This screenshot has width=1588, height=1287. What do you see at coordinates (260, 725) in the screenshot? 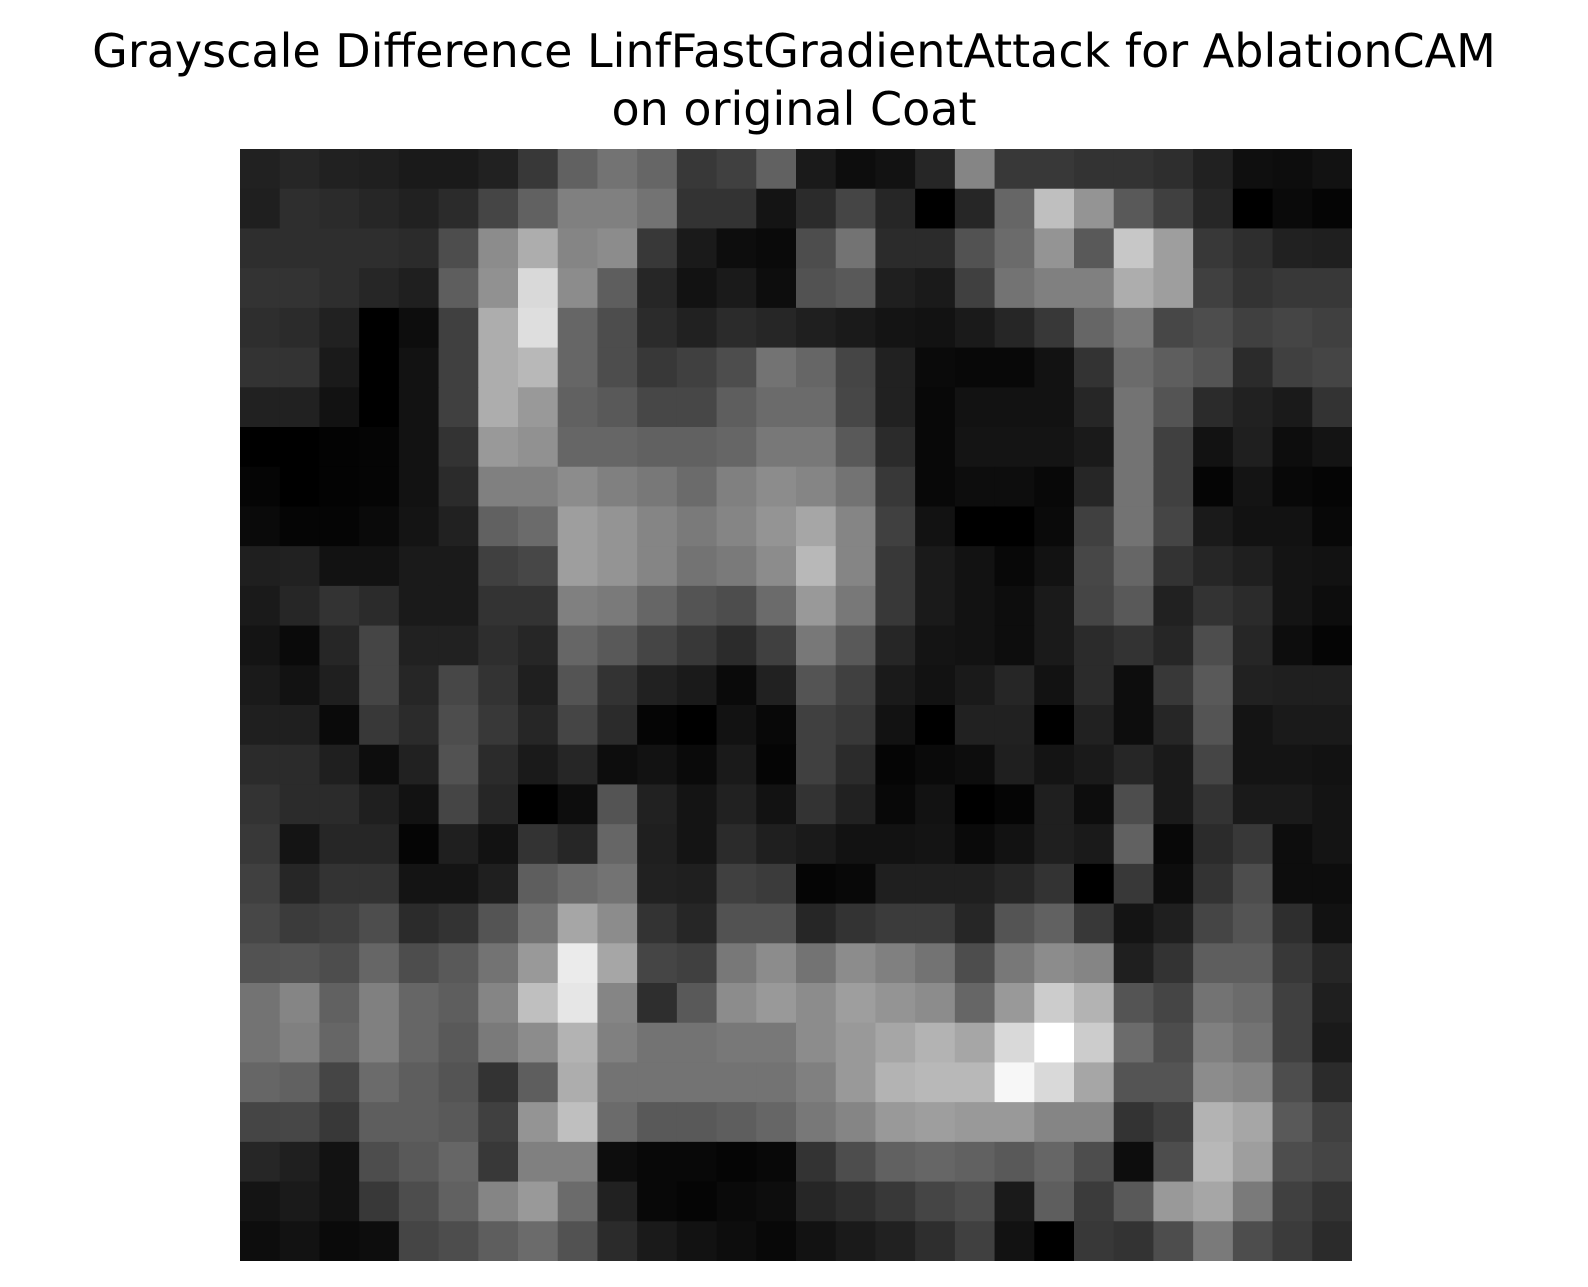
I see `heatmap-cell-r14-c0` at bounding box center [260, 725].